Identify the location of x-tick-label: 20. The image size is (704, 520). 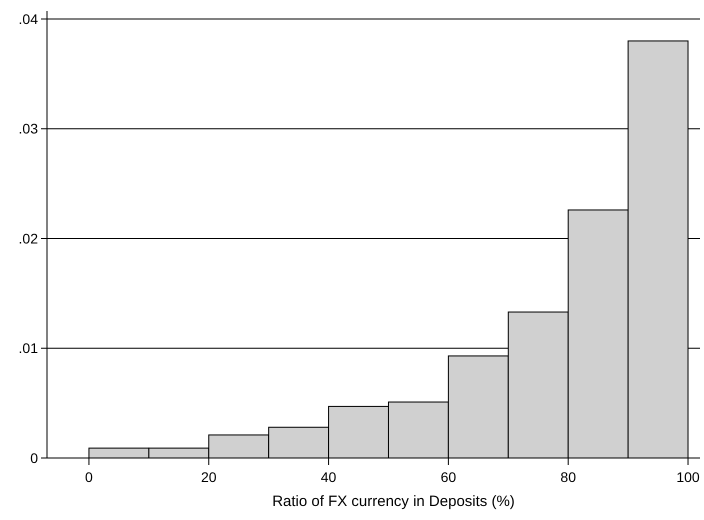
(208, 477).